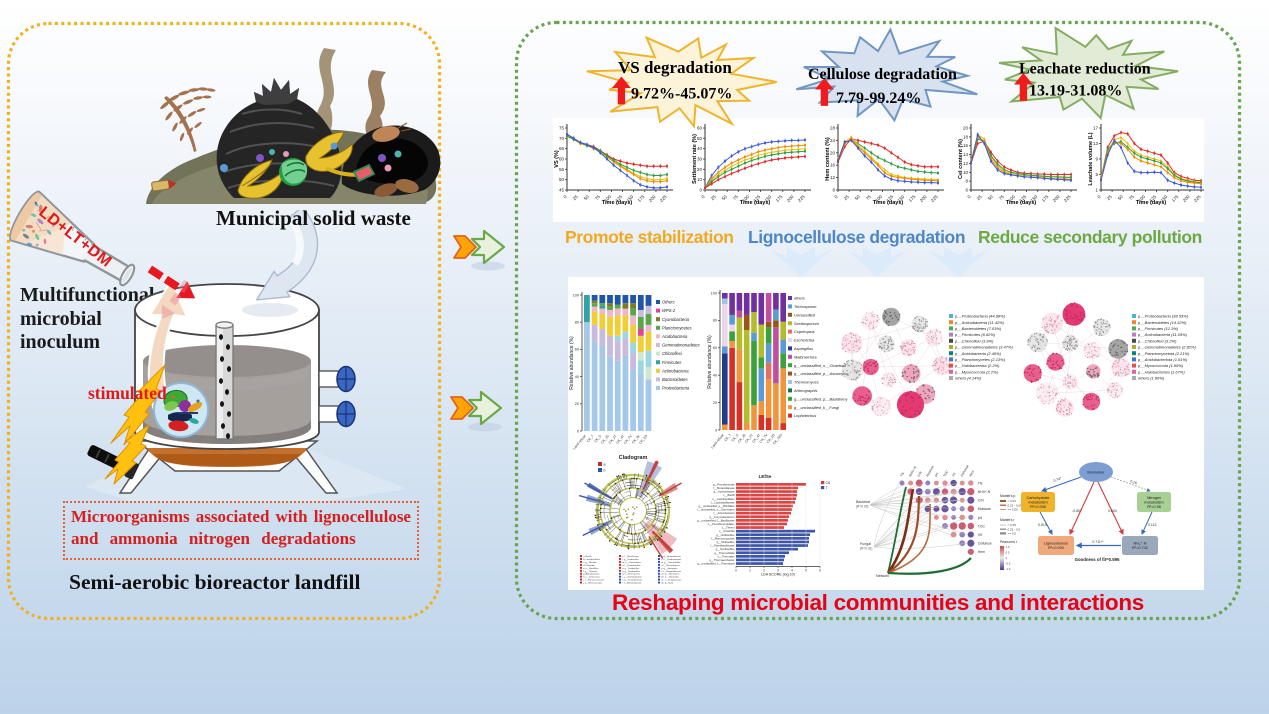 The width and height of the screenshot is (1269, 714). I want to click on svg-text: 28, so click(833, 128).